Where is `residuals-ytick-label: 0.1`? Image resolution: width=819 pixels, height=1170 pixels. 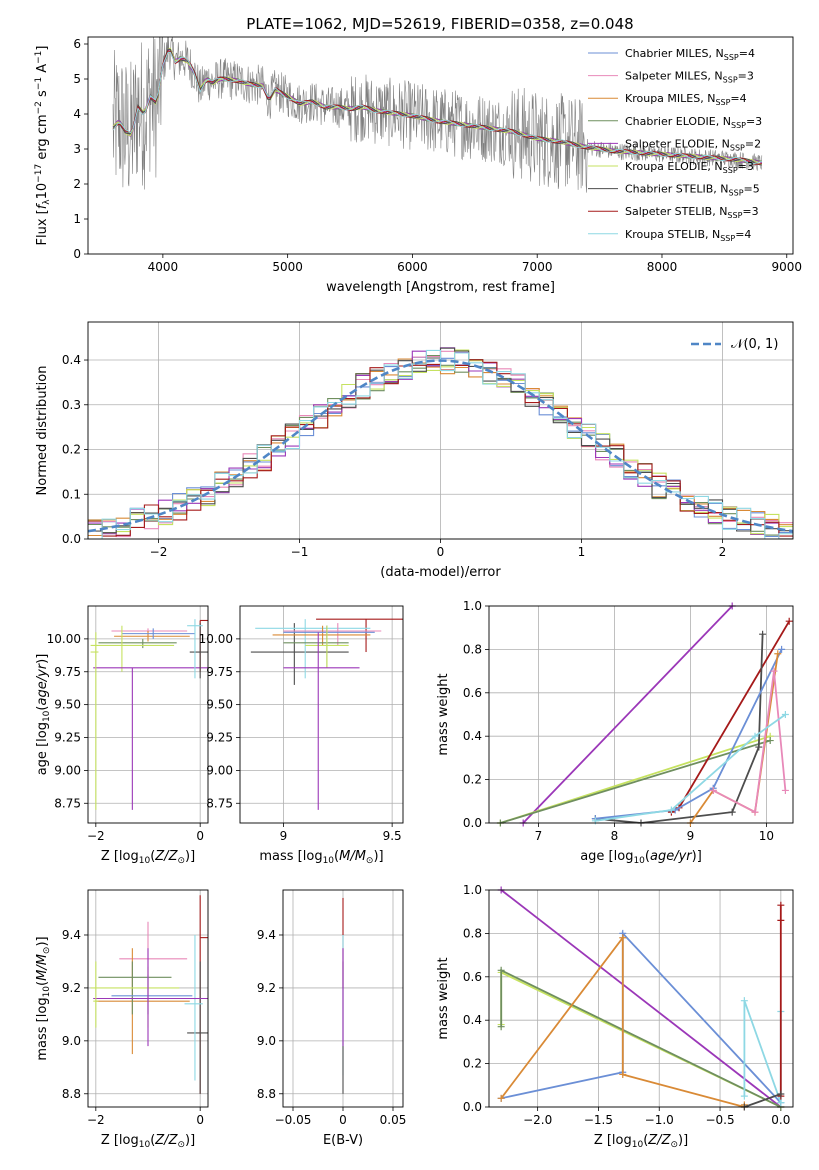
residuals-ytick-label: 0.1 is located at coordinates (71, 494).